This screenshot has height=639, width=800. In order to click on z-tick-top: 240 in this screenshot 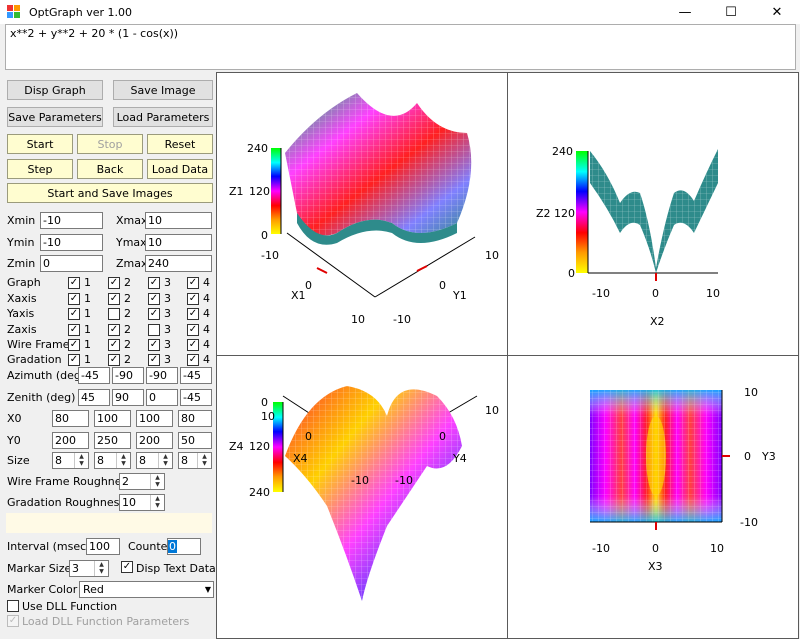, I will do `click(562, 151)`.